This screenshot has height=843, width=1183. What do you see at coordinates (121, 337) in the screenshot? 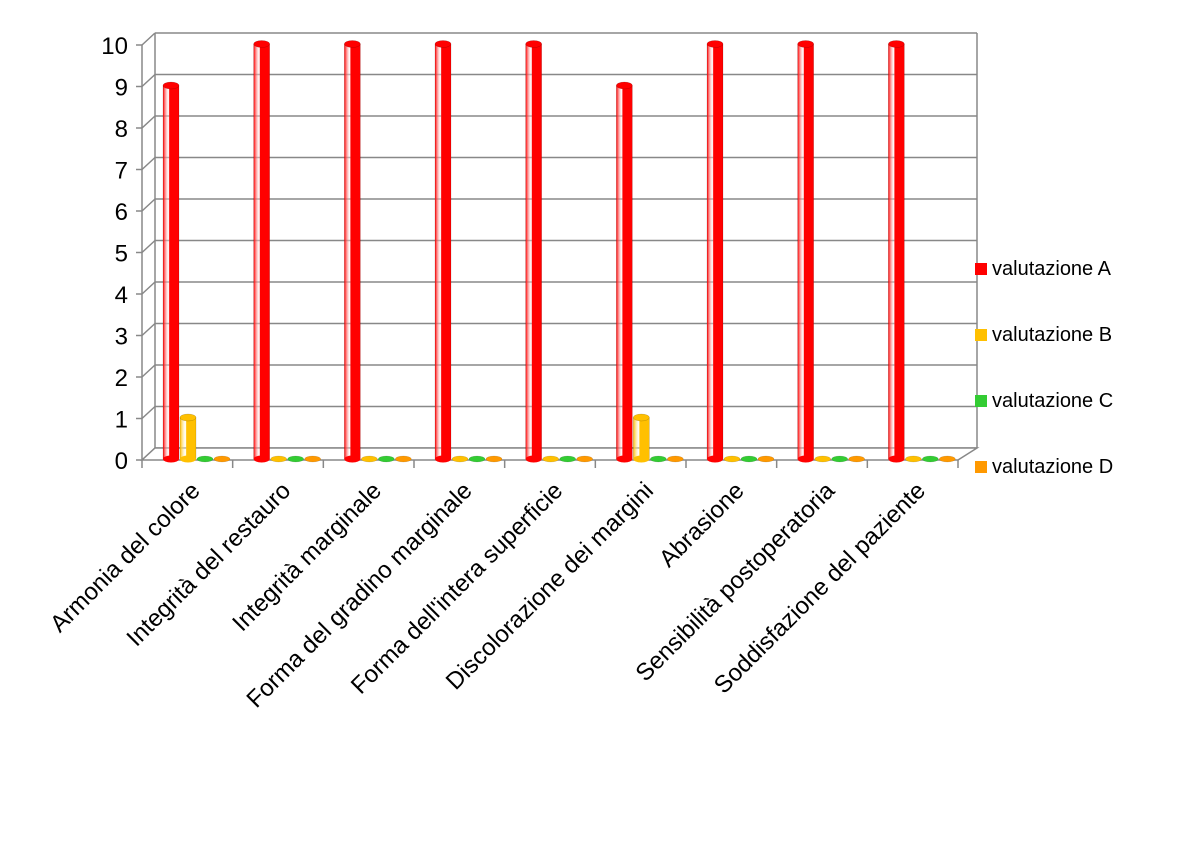
I see `y-tick-label: 3` at bounding box center [121, 337].